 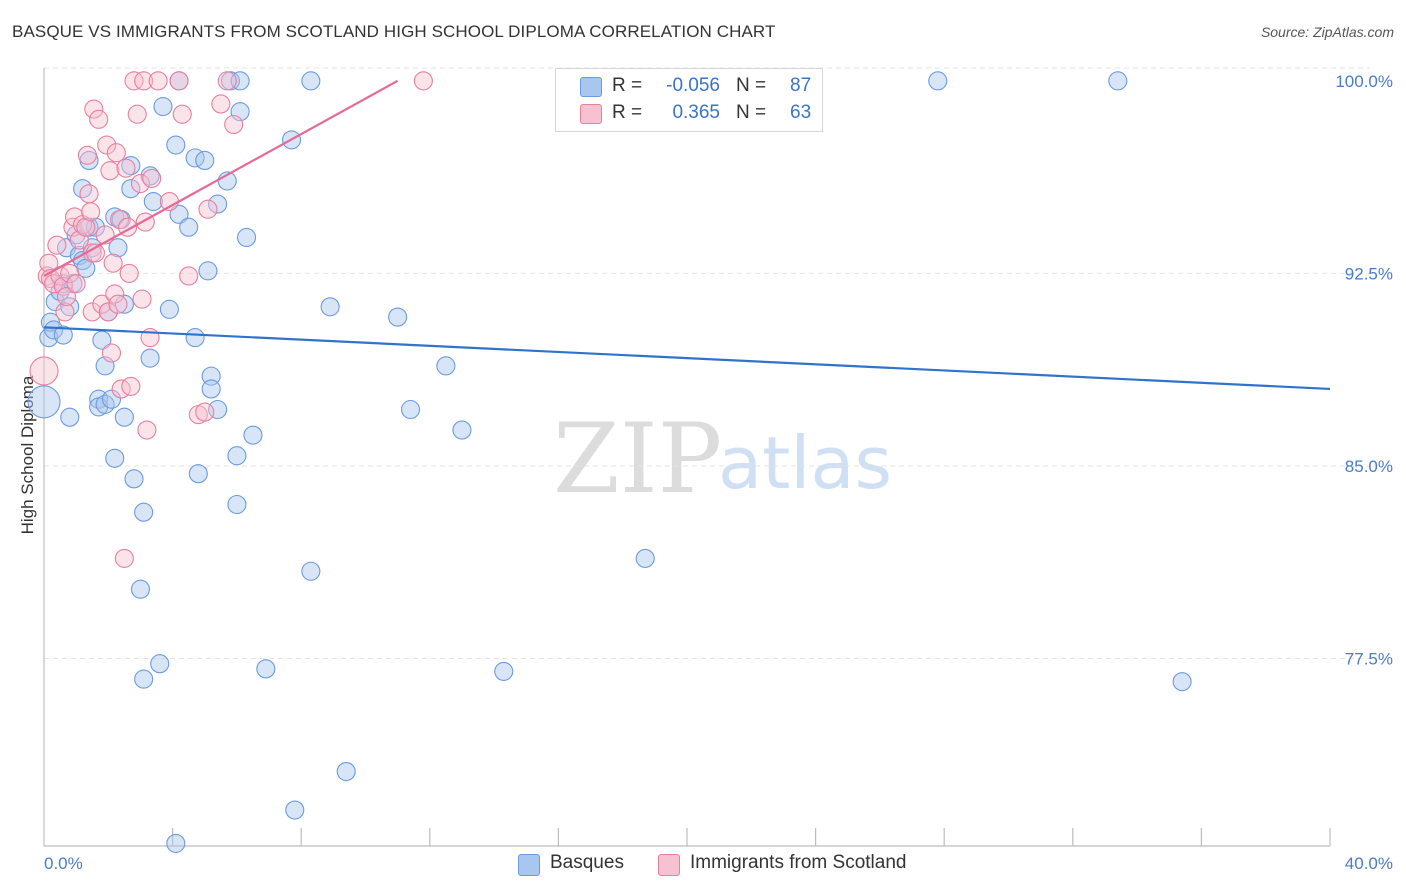 I want to click on legend-label-scotland: Immigrants from Scotland, so click(x=798, y=862).